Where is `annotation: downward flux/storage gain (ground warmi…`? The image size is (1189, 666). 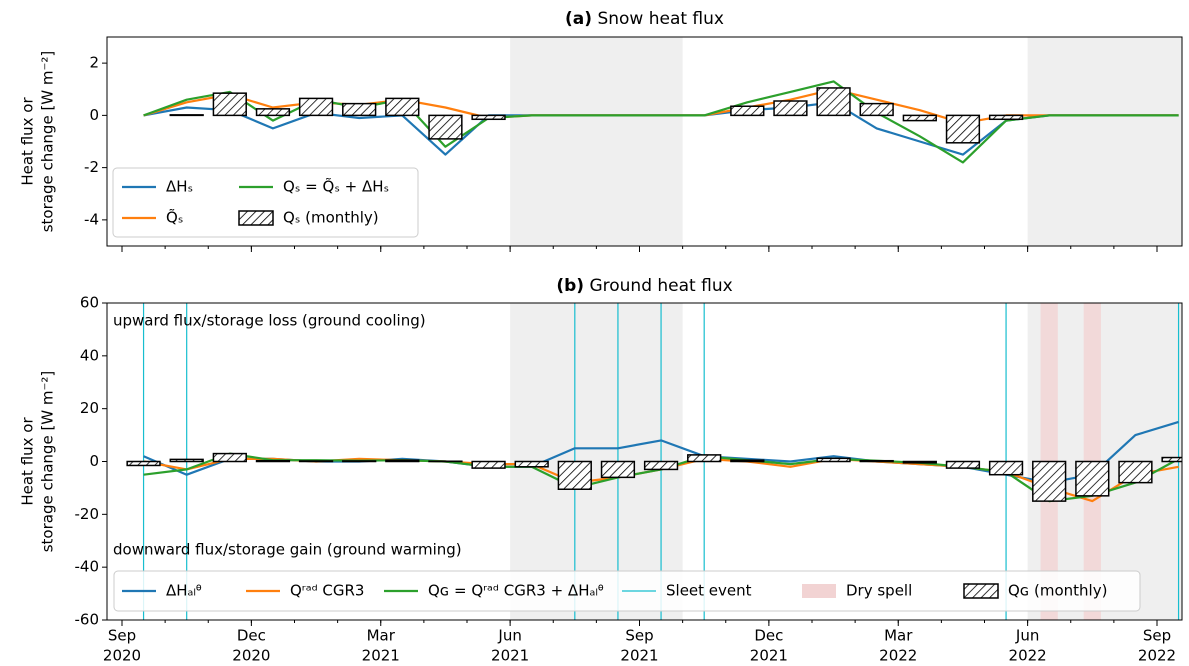 annotation: downward flux/storage gain (ground warmi… is located at coordinates (287, 550).